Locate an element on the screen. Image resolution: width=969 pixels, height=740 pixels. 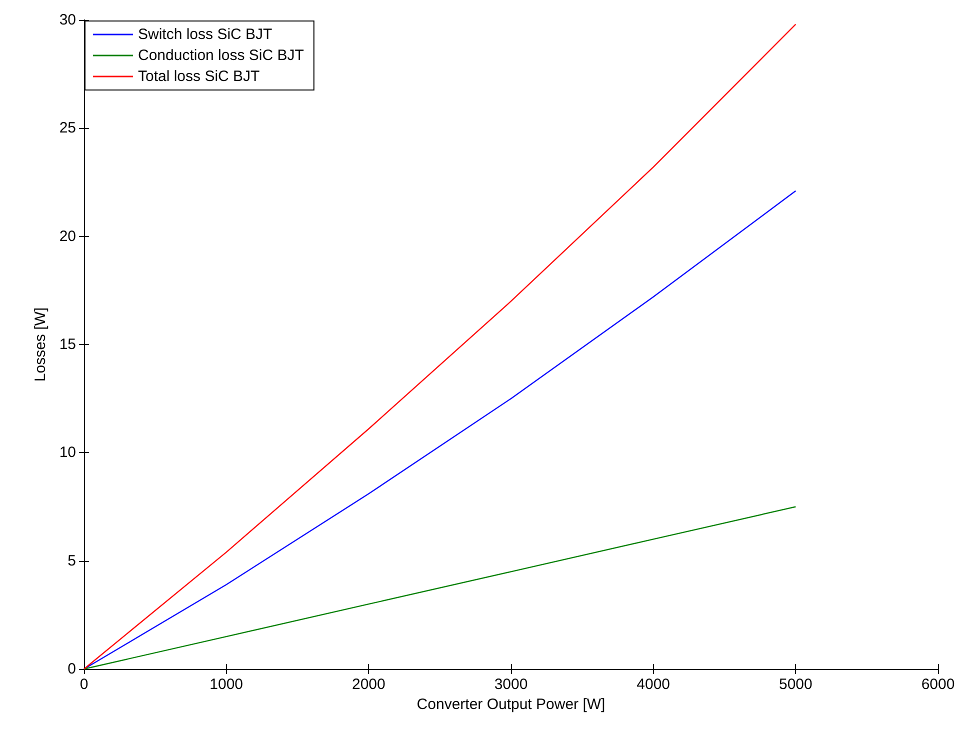
y-tick-label: 0 is located at coordinates (72, 669).